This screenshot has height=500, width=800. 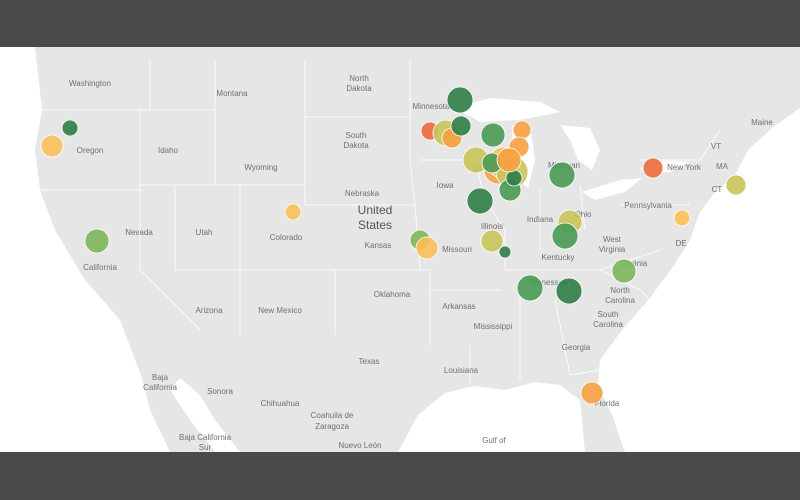 What do you see at coordinates (583, 214) in the screenshot?
I see `state-label: Ohio` at bounding box center [583, 214].